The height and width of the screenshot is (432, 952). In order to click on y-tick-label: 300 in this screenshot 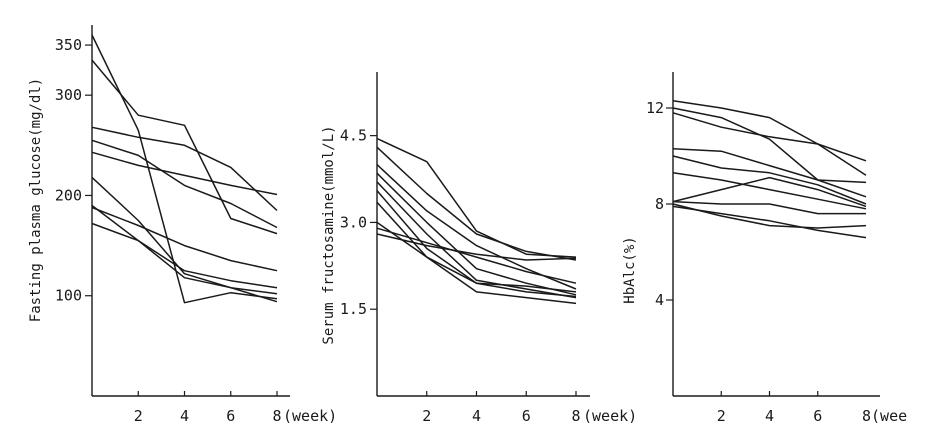, I will do `click(68, 95)`.